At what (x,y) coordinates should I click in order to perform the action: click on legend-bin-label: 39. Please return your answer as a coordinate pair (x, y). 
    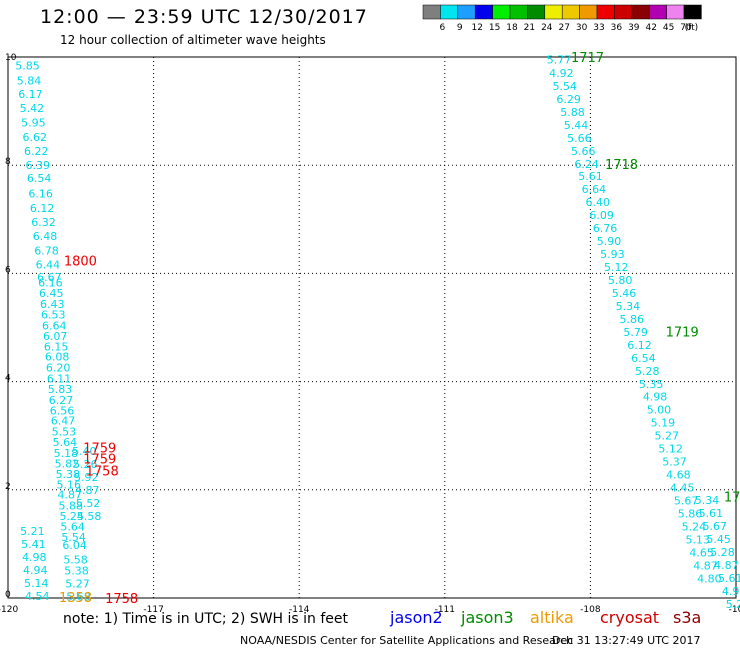
    Looking at the image, I should click on (634, 28).